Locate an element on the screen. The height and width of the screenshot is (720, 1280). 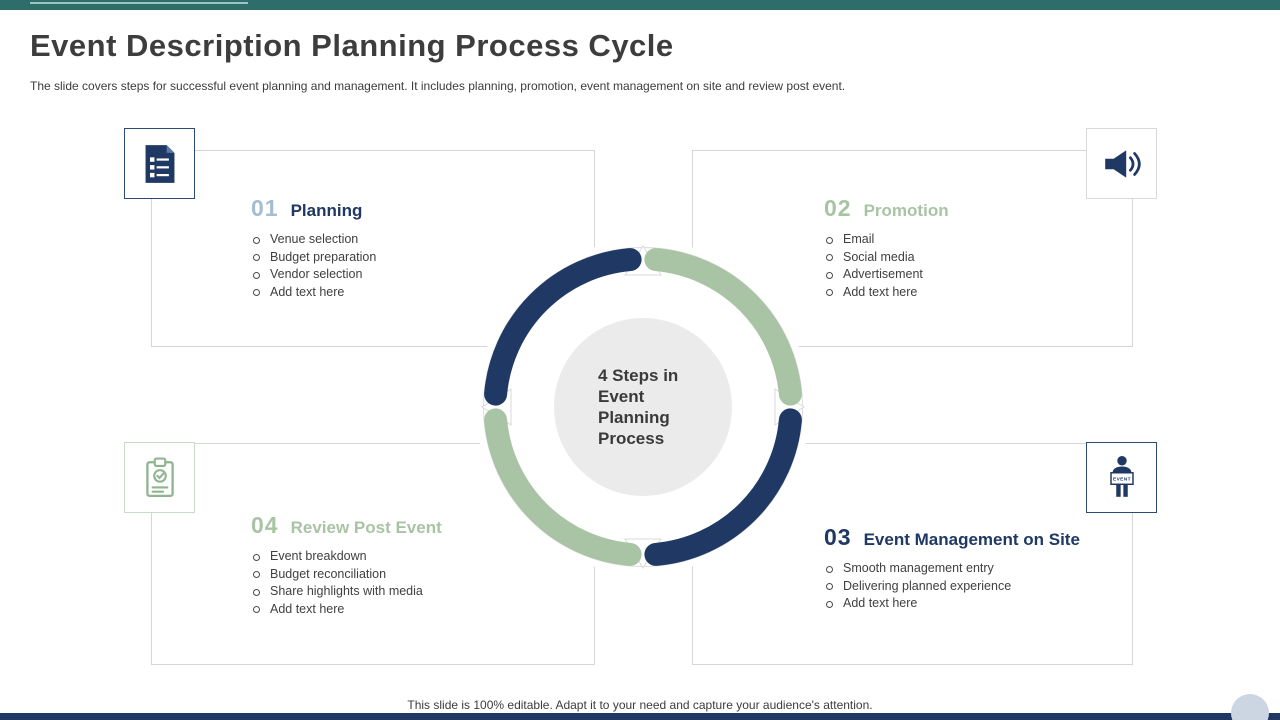
cycle-diagram: 4 Steps in Event Planning Process is located at coordinates (643, 407).